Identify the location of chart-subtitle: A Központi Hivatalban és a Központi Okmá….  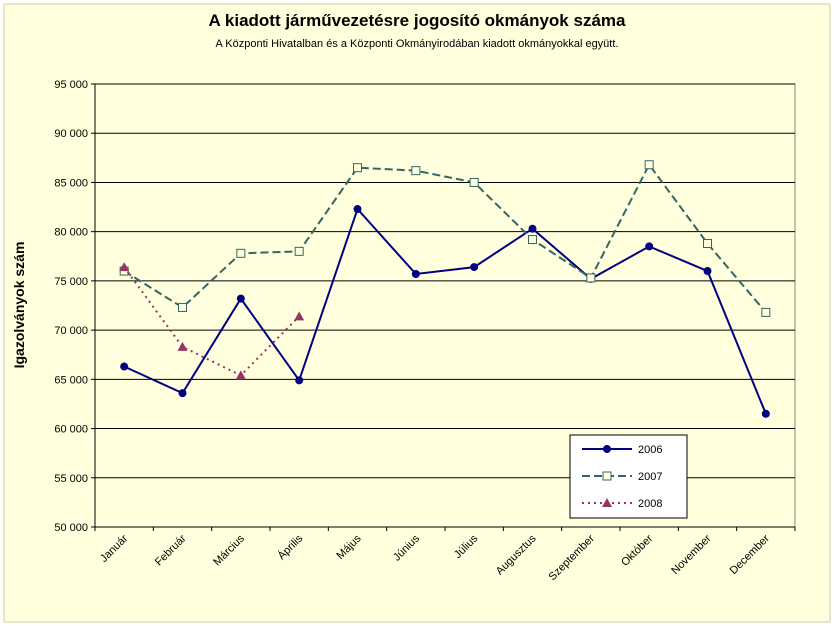
(417, 44).